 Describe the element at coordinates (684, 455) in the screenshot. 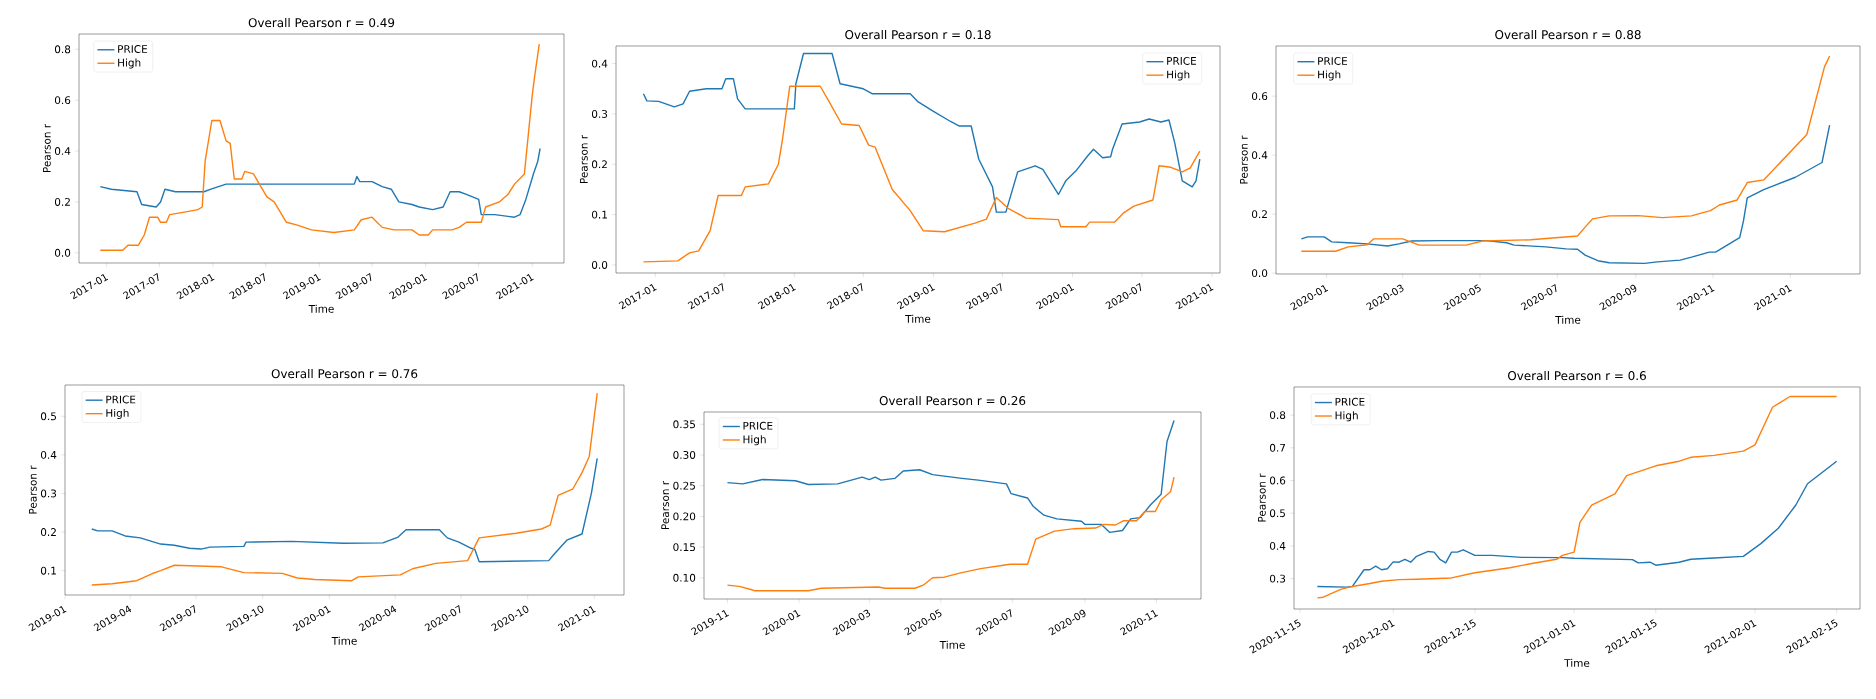

I see `y-tick-label: 0.30` at that location.